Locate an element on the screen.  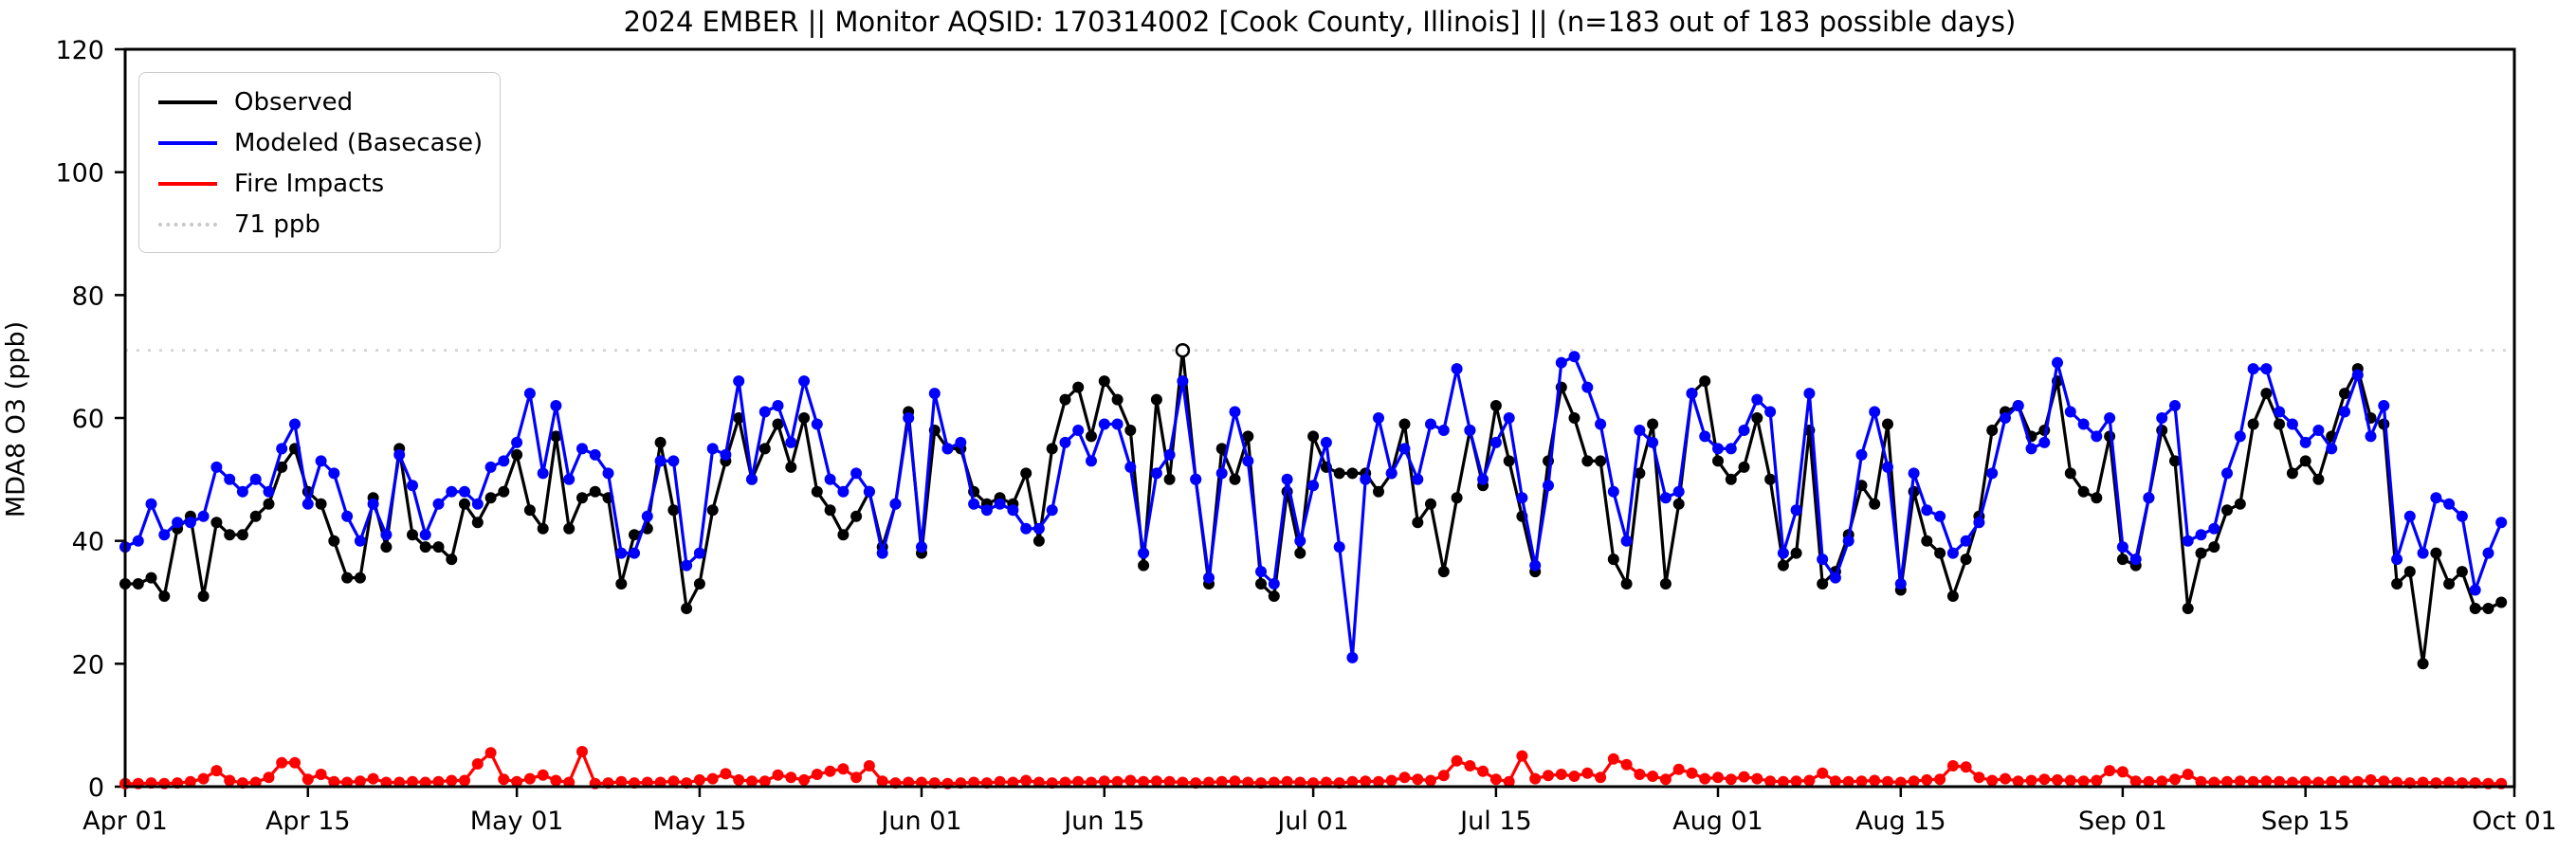
legend-item-fire: Fire Impacts is located at coordinates (319, 184).